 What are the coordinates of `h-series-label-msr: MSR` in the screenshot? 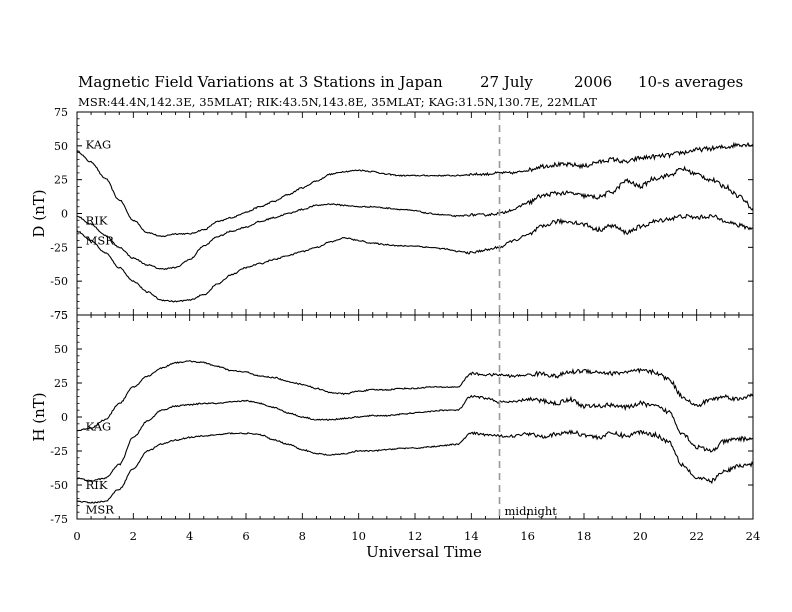 It's located at (100, 509).